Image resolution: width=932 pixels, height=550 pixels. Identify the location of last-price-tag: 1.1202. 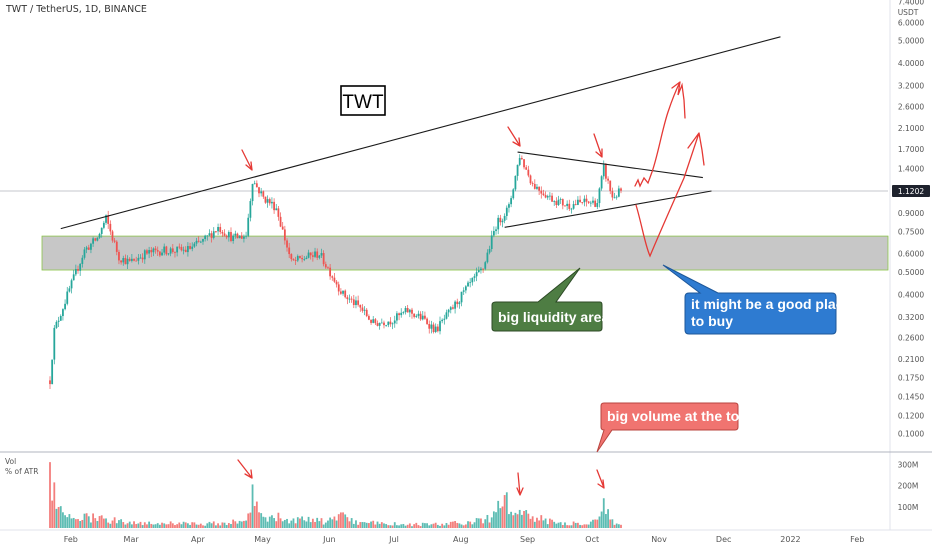
(911, 190).